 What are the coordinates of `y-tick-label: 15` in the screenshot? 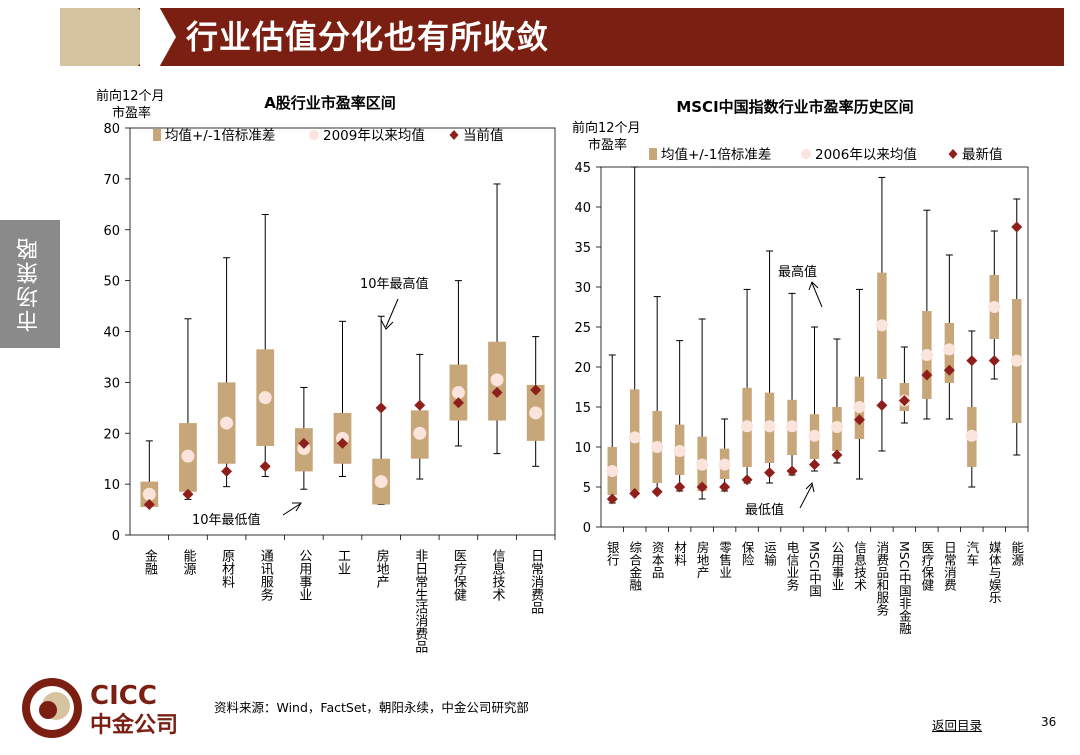 It's located at (582, 408).